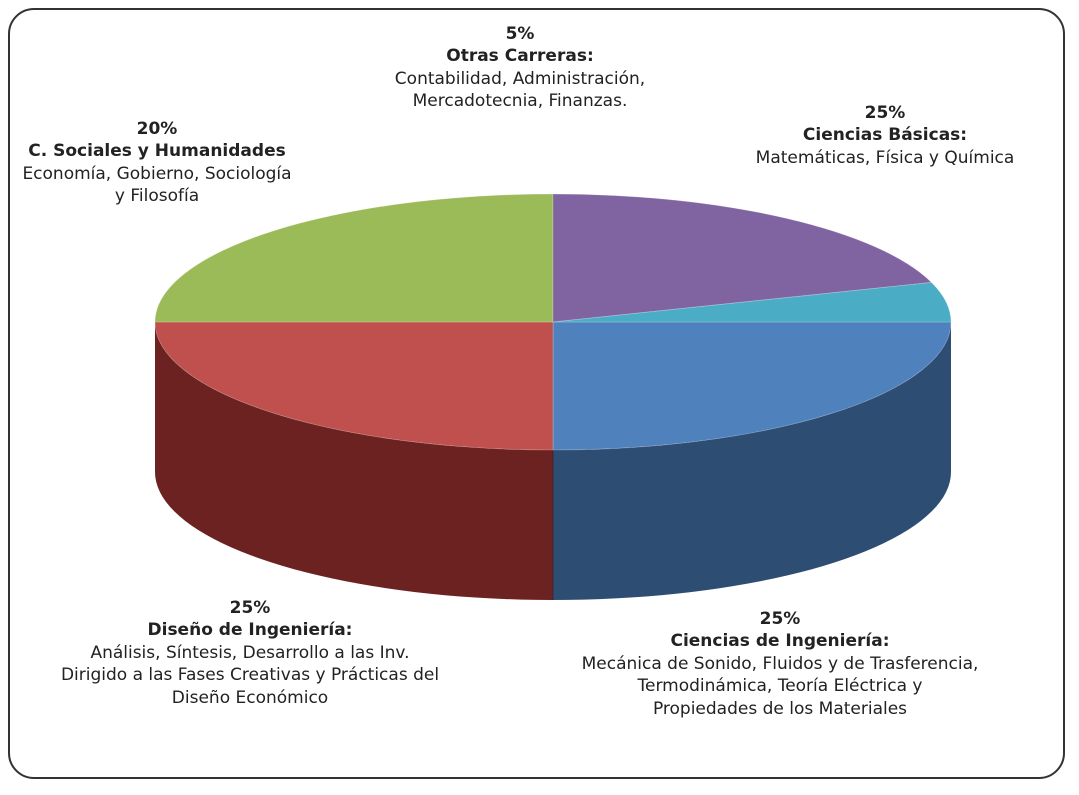 The image size is (1079, 795). I want to click on pie-side-ciencias-basicas, so click(752, 461).